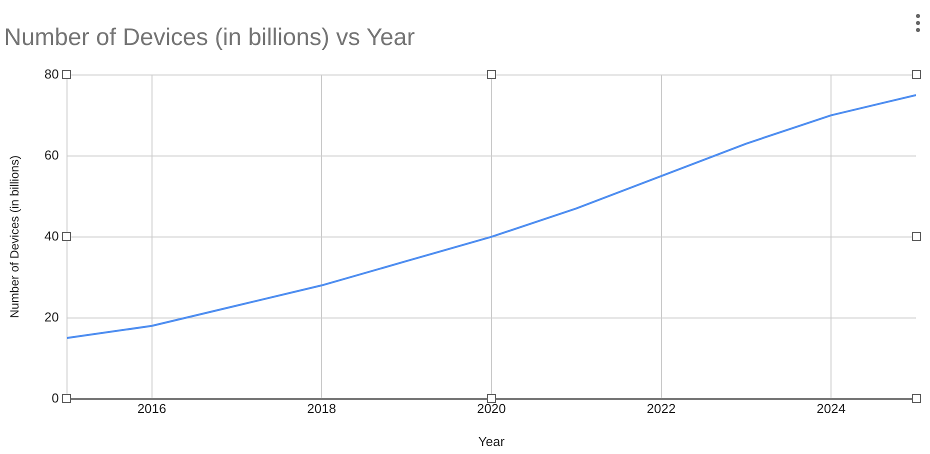 This screenshot has width=930, height=454. Describe the element at coordinates (151, 408) in the screenshot. I see `x-tick-label: 2016` at that location.